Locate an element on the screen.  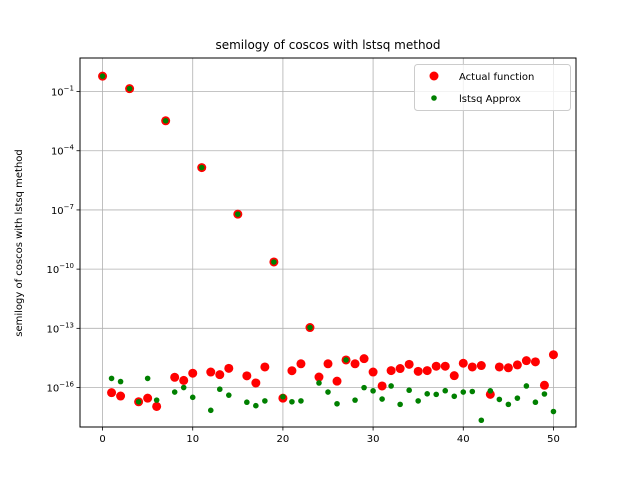
y-tick-label: 10⁻⁴ is located at coordinates (63, 151).